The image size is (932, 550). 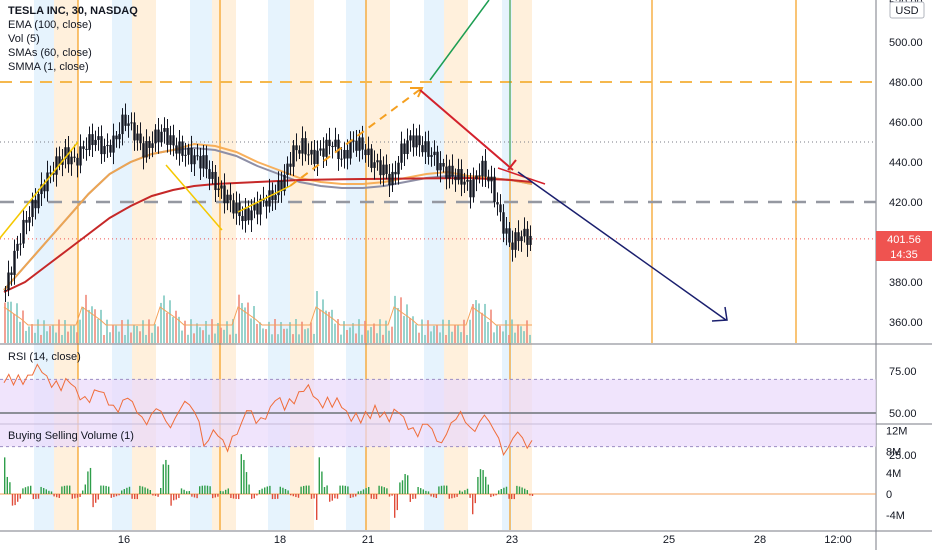 What do you see at coordinates (459, 40) in the screenshot?
I see `green-trend-line` at bounding box center [459, 40].